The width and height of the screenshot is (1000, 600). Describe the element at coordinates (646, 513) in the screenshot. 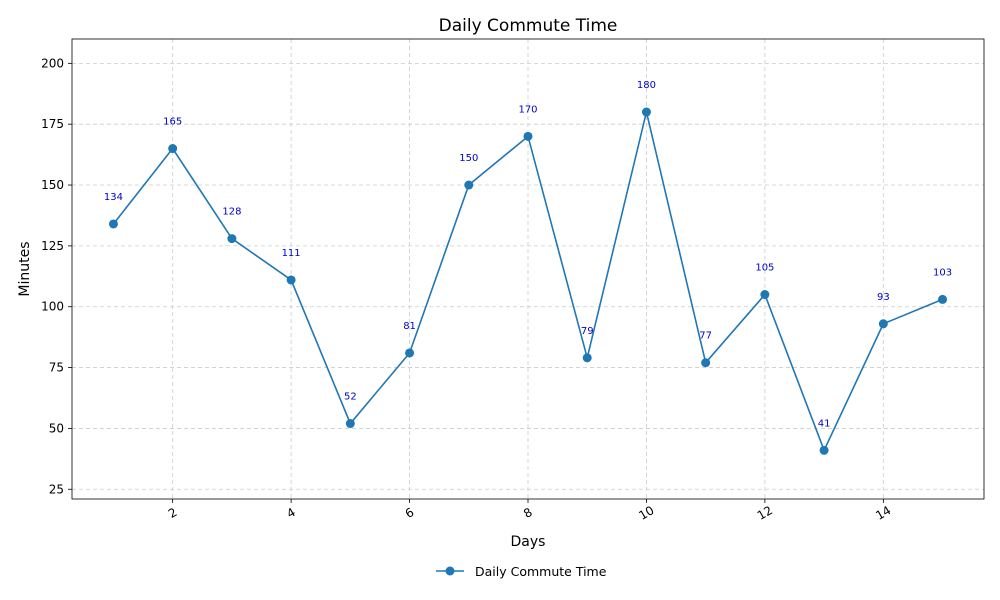

I see `x-tick-label: 10` at that location.